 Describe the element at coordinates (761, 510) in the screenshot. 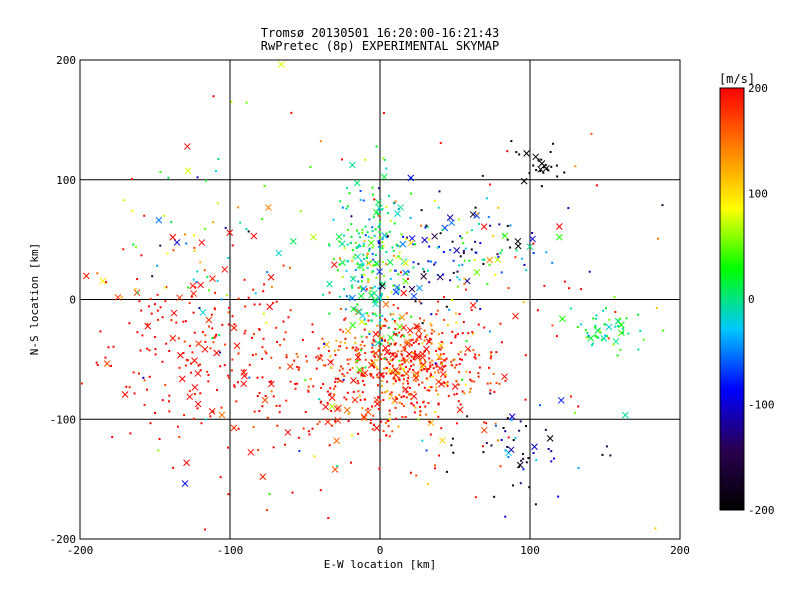

I see `colorbar-tick-label: -200` at that location.